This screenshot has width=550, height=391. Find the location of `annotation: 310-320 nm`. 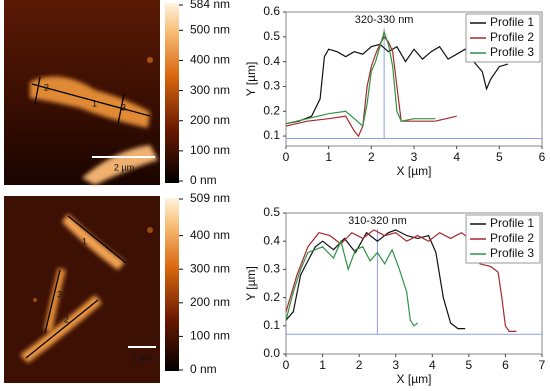

annotation: 310-320 nm is located at coordinates (377, 221).